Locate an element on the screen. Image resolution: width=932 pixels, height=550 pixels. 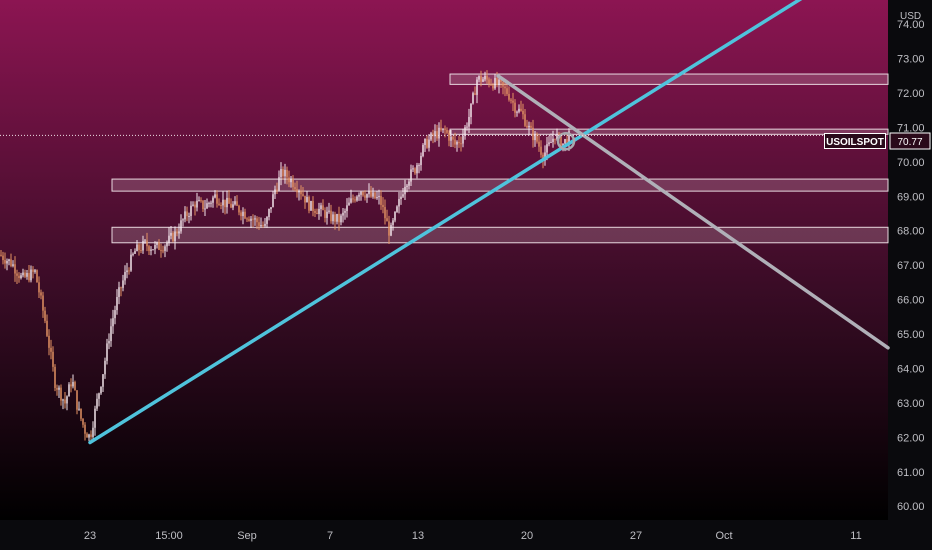
price-tick-label: 69.00 is located at coordinates (911, 197).